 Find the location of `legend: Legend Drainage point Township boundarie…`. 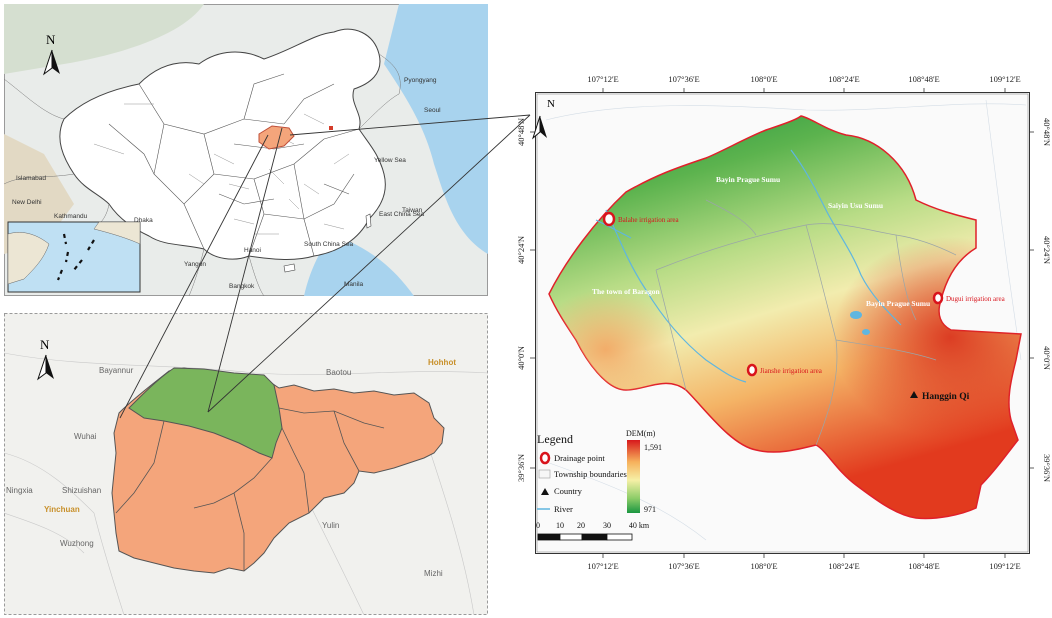

legend: Legend Drainage point Township boundarie… is located at coordinates (599, 485).